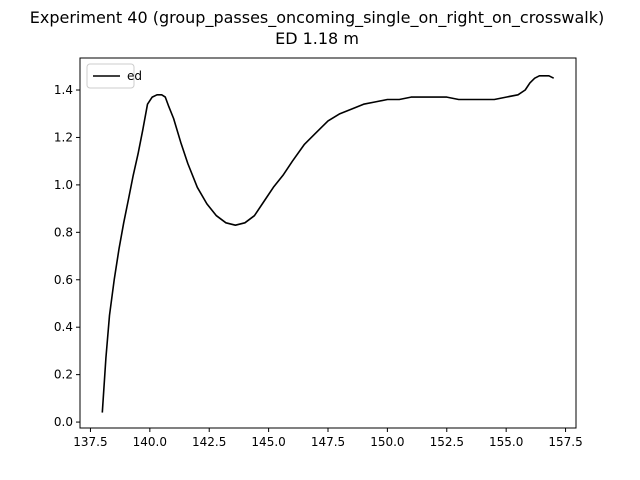  Describe the element at coordinates (447, 442) in the screenshot. I see `x-tick-label: 152.5` at that location.